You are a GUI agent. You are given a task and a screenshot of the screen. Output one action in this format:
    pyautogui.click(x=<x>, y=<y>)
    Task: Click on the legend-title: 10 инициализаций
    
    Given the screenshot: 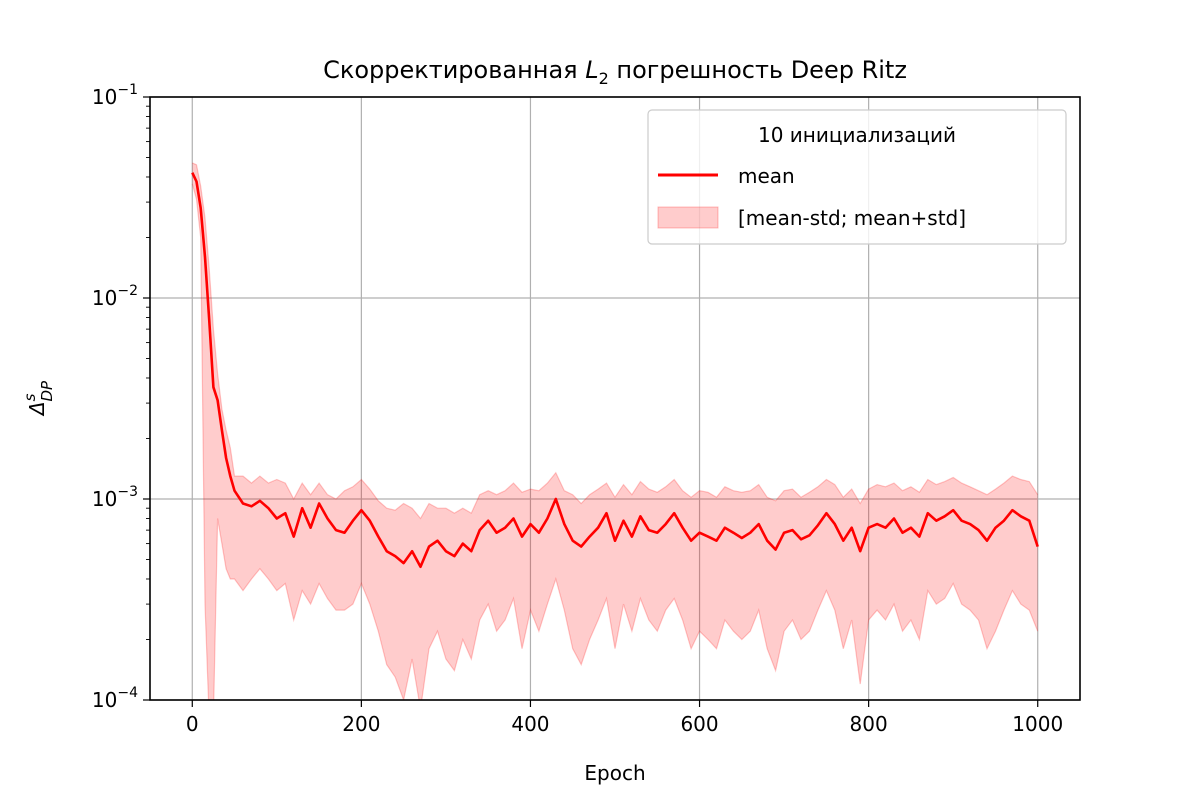 What is the action you would take?
    pyautogui.click(x=857, y=135)
    